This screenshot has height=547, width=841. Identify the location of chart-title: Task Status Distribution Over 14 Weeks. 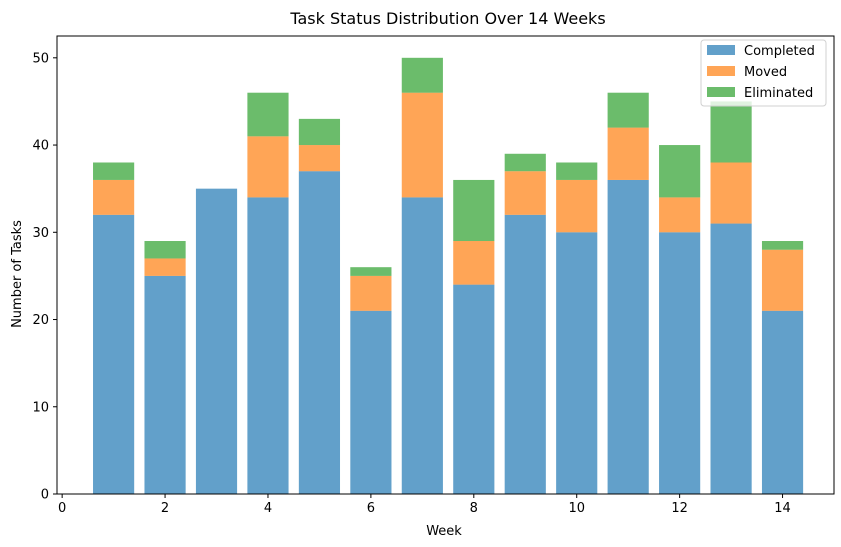
(447, 18).